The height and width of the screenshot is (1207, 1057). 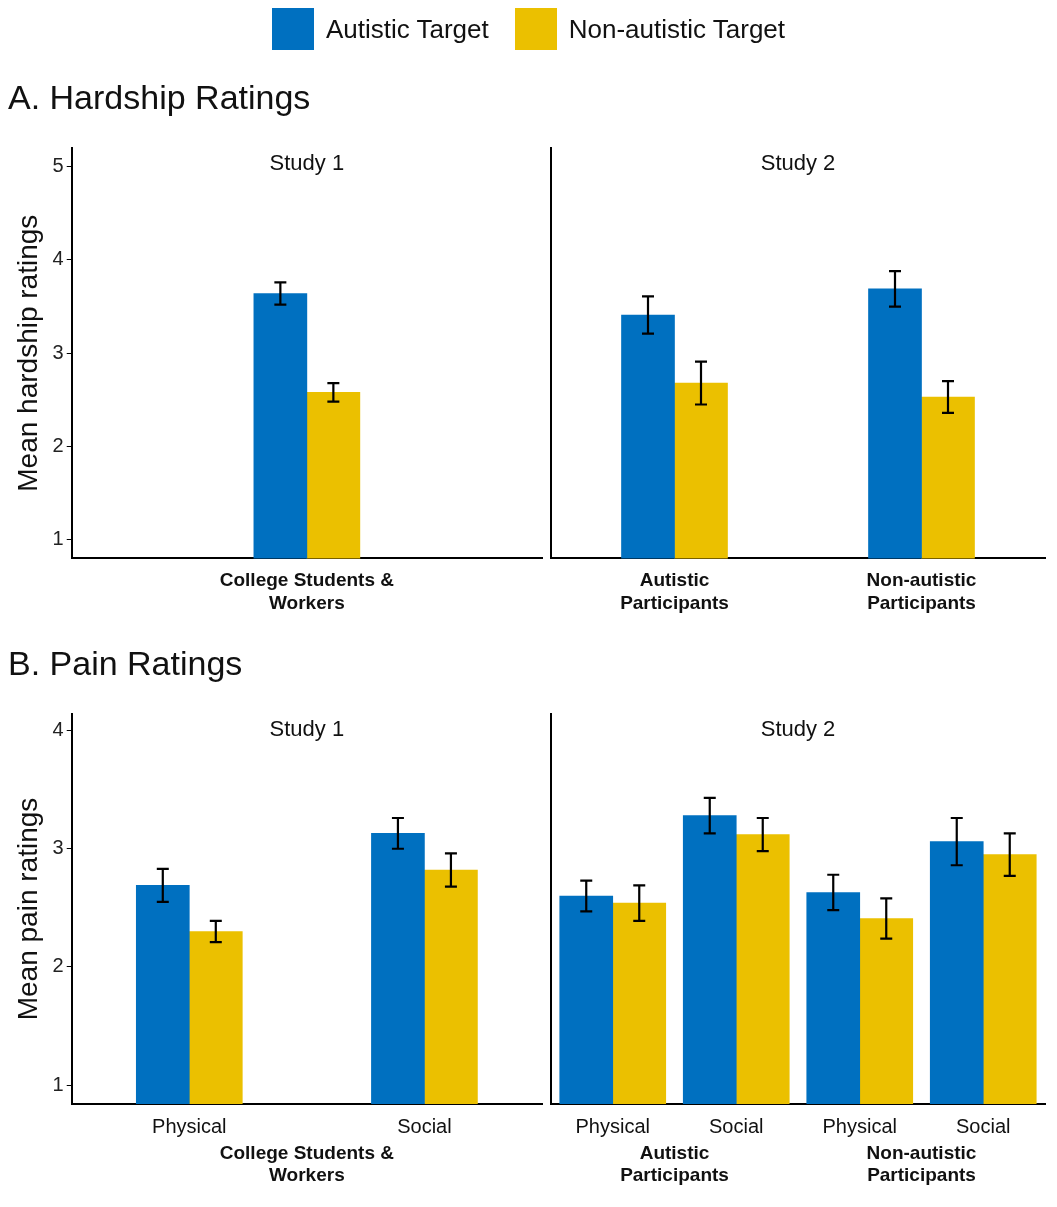 What do you see at coordinates (921, 1164) in the screenshot?
I see `text: Non-autistic Participants` at bounding box center [921, 1164].